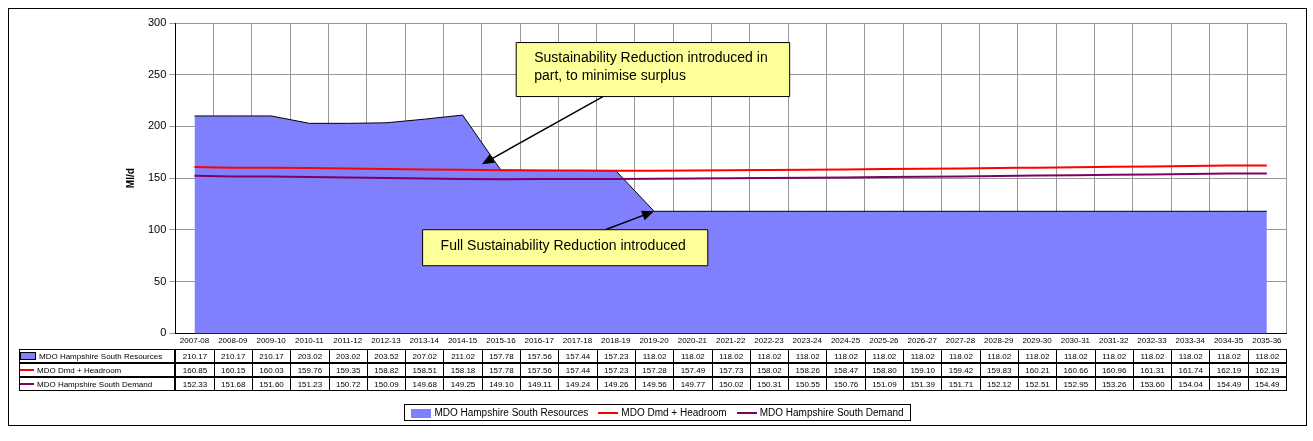 The width and height of the screenshot is (1313, 441). Describe the element at coordinates (578, 384) in the screenshot. I see `data-label: 149.24` at that location.